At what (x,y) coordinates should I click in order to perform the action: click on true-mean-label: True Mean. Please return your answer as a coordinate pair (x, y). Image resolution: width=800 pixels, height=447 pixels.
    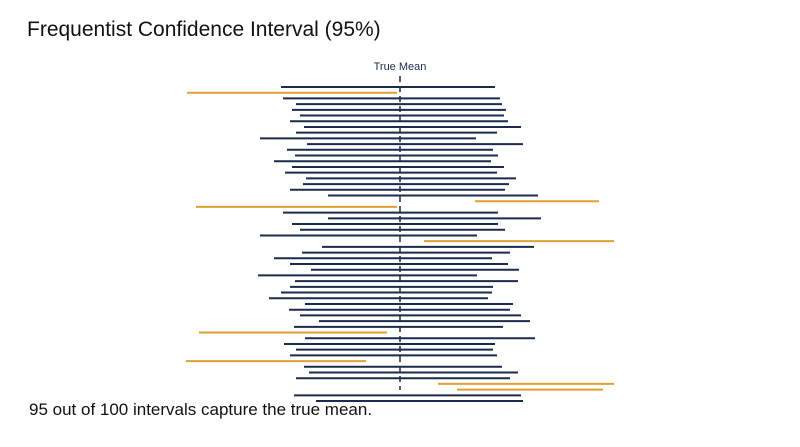
    Looking at the image, I should click on (400, 67).